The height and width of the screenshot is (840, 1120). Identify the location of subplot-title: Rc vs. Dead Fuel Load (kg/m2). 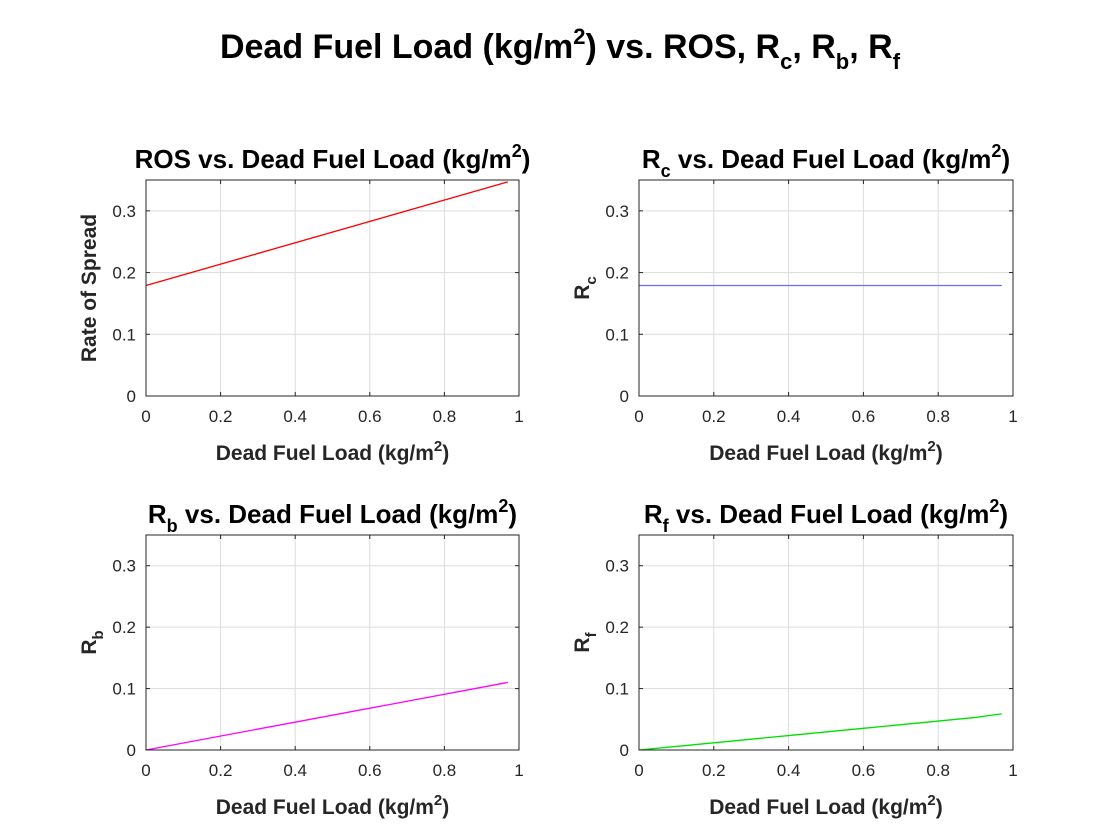
(826, 161).